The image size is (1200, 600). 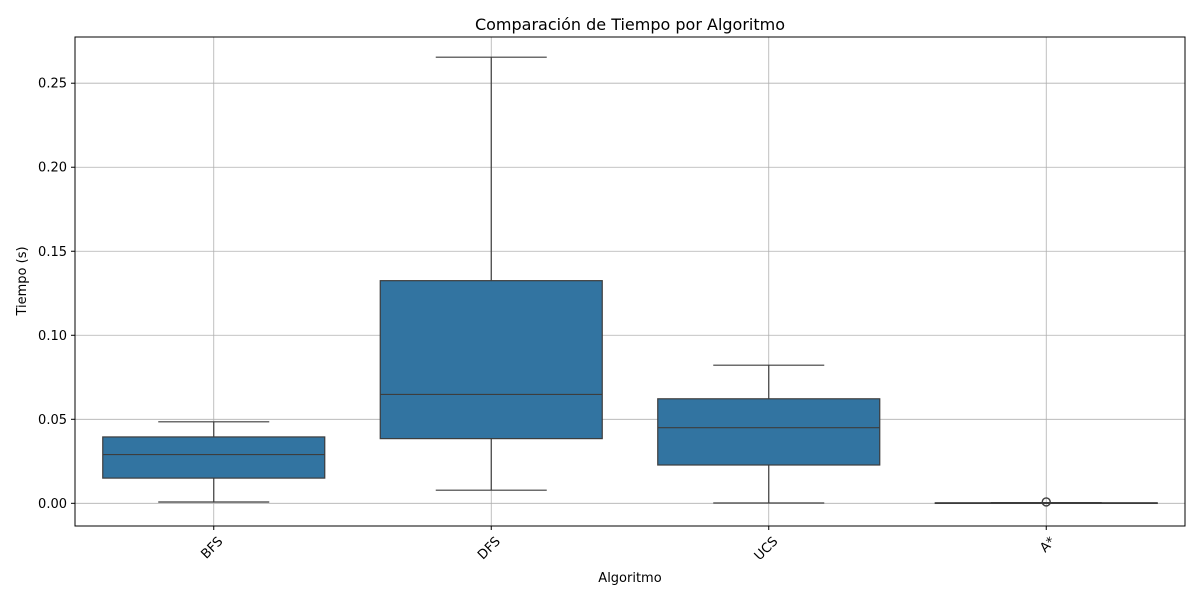 I want to click on chart-title: Comparación de Tiempo por Algoritmo, so click(x=630, y=24).